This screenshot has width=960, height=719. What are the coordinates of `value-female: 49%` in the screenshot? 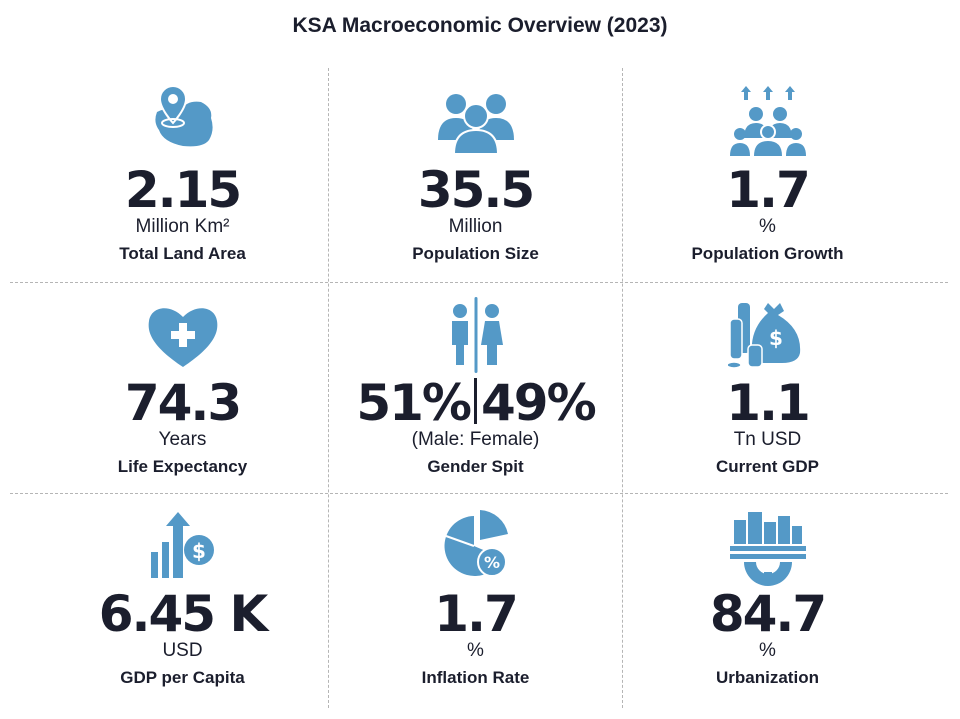 It's located at (539, 403).